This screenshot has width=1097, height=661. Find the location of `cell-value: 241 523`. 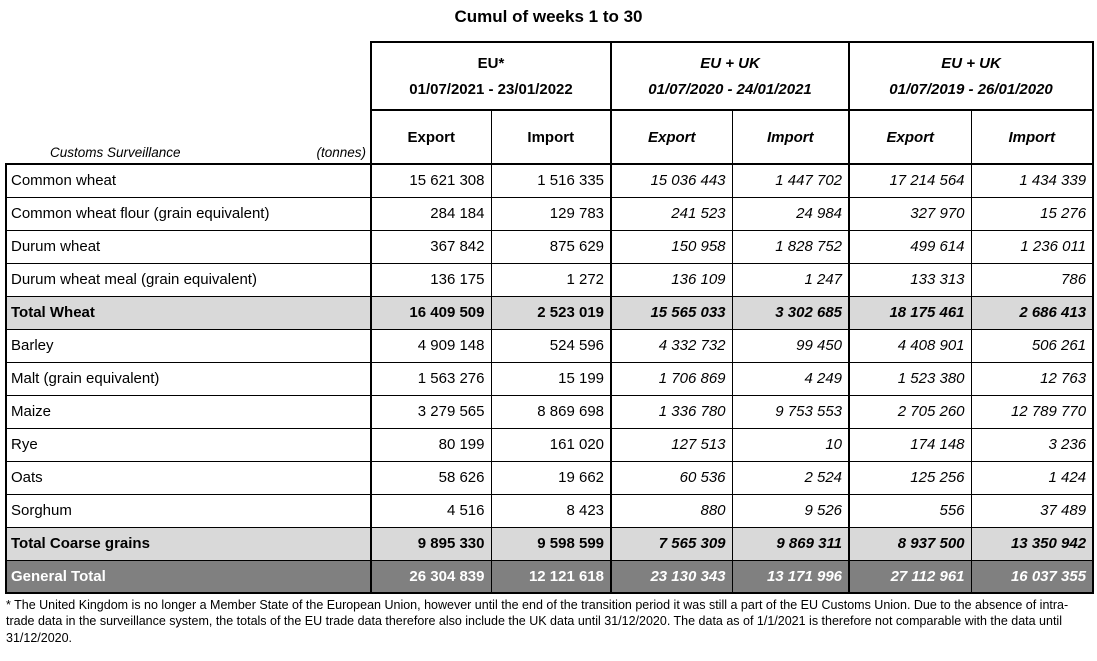

cell-value: 241 523 is located at coordinates (671, 213).